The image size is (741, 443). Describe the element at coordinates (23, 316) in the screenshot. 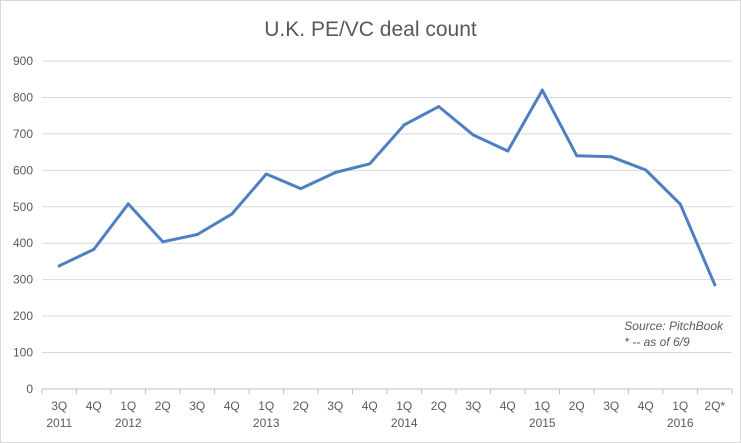

I see `y-tick-label: 200` at that location.